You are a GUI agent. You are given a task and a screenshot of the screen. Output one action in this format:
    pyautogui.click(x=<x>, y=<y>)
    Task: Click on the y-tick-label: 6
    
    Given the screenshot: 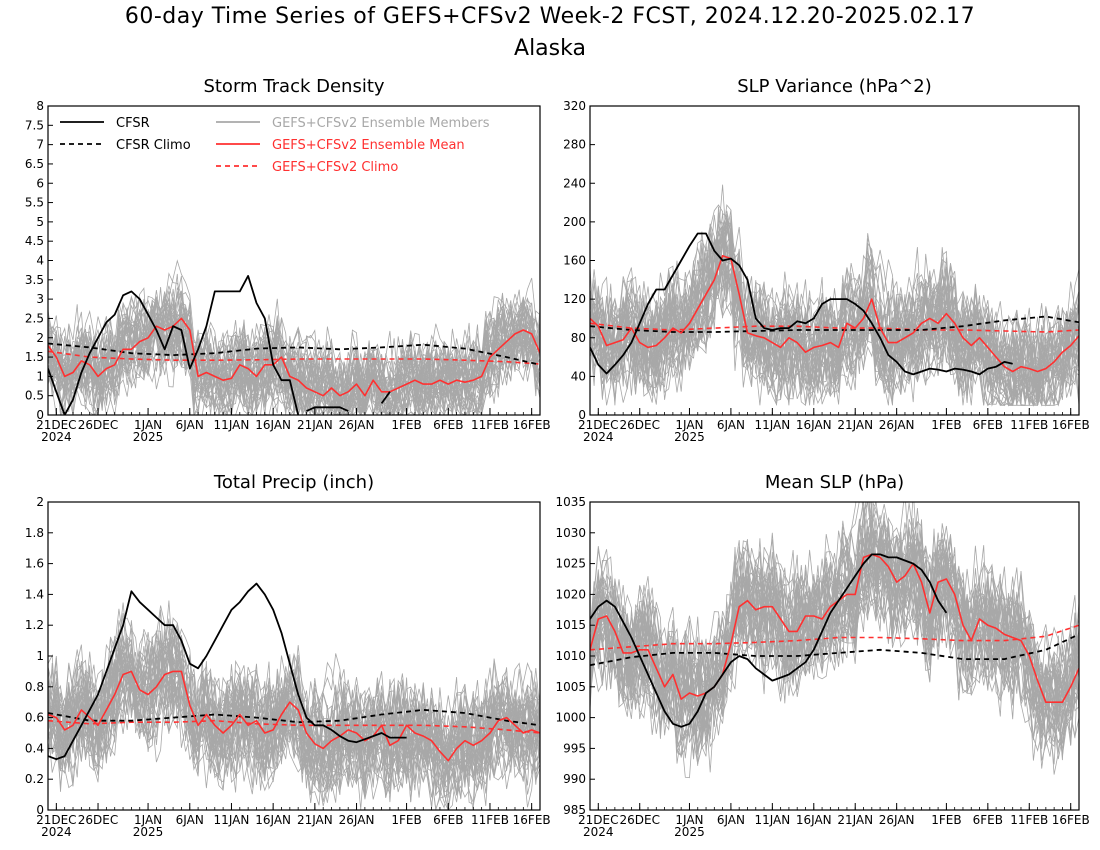 What is the action you would take?
    pyautogui.click(x=40, y=183)
    